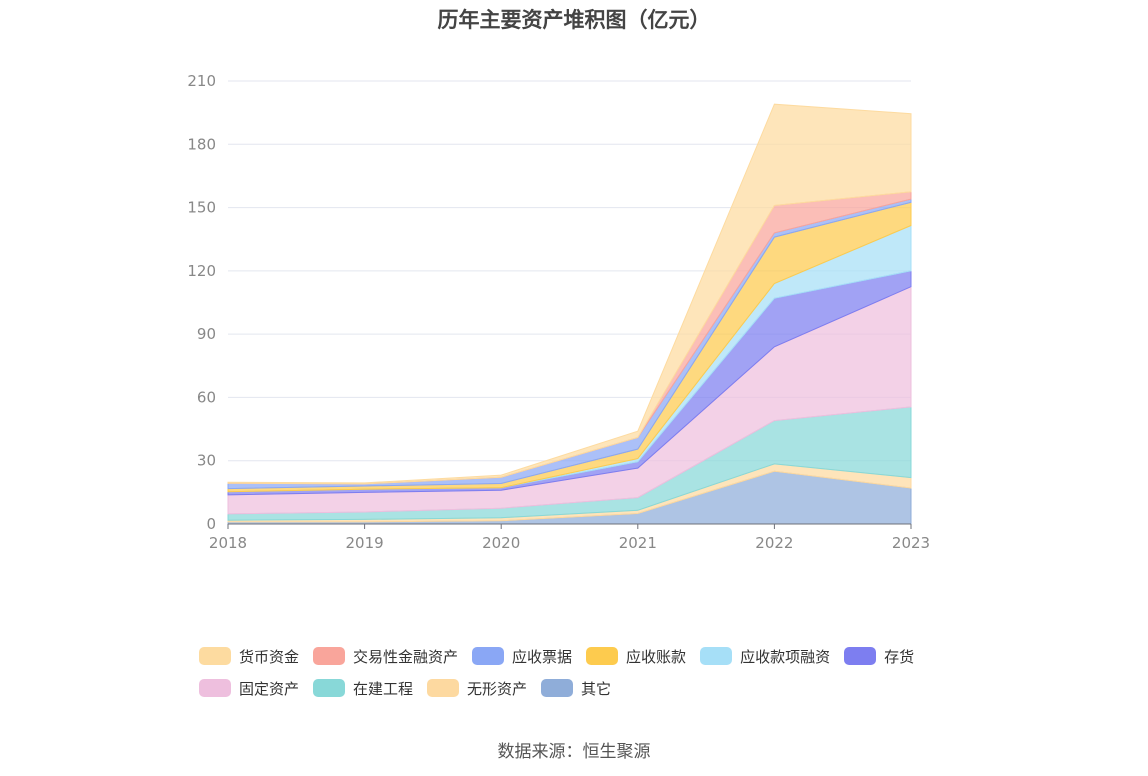 This screenshot has height=776, width=1148. What do you see at coordinates (211, 524) in the screenshot?
I see `y-tick-label: 0` at bounding box center [211, 524].